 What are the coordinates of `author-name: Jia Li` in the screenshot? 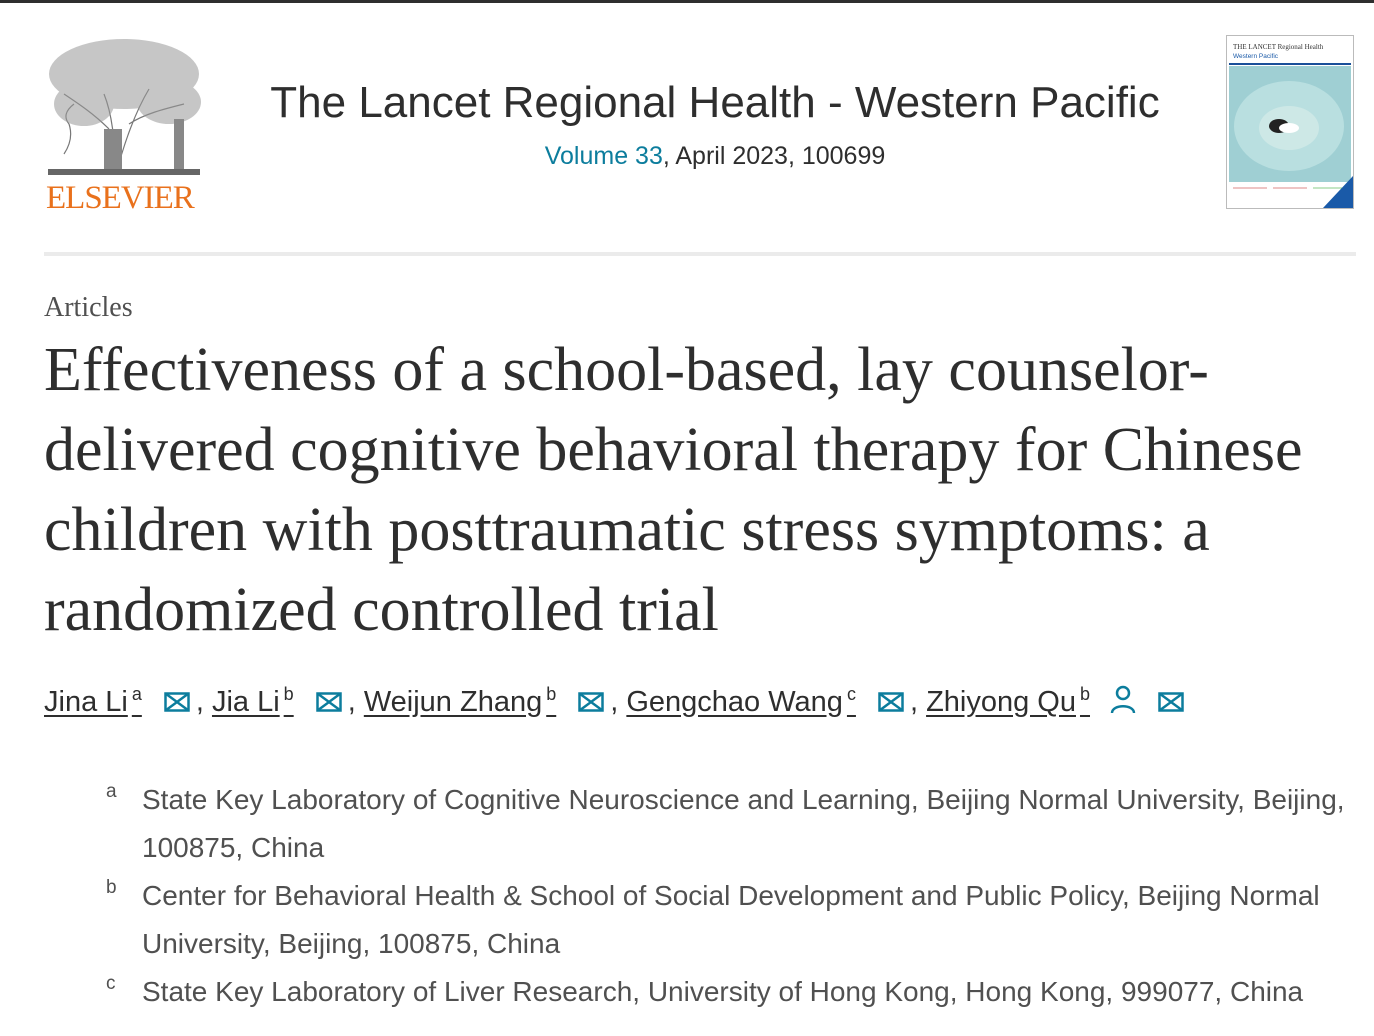 It's located at (245, 701).